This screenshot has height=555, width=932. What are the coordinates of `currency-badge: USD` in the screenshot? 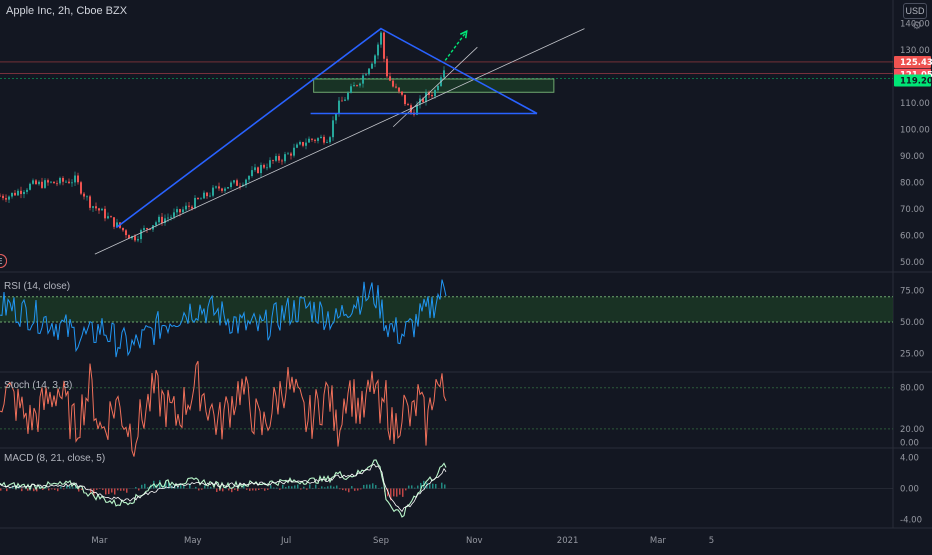 It's located at (915, 11).